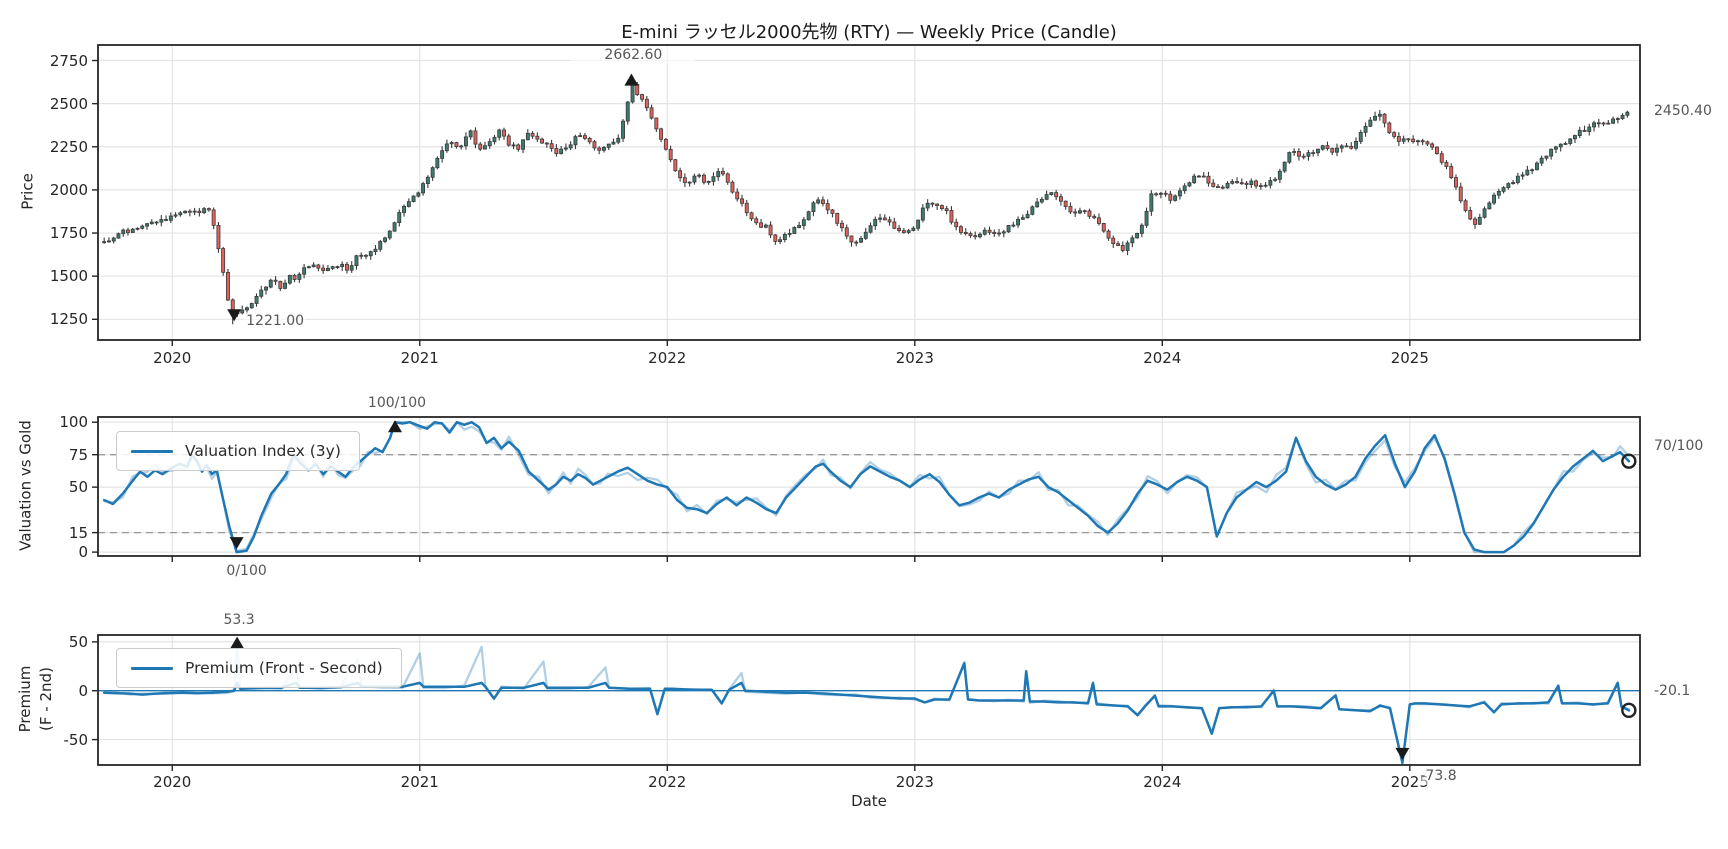 The image size is (1728, 849). I want to click on y-tick-label: -50, so click(76, 739).